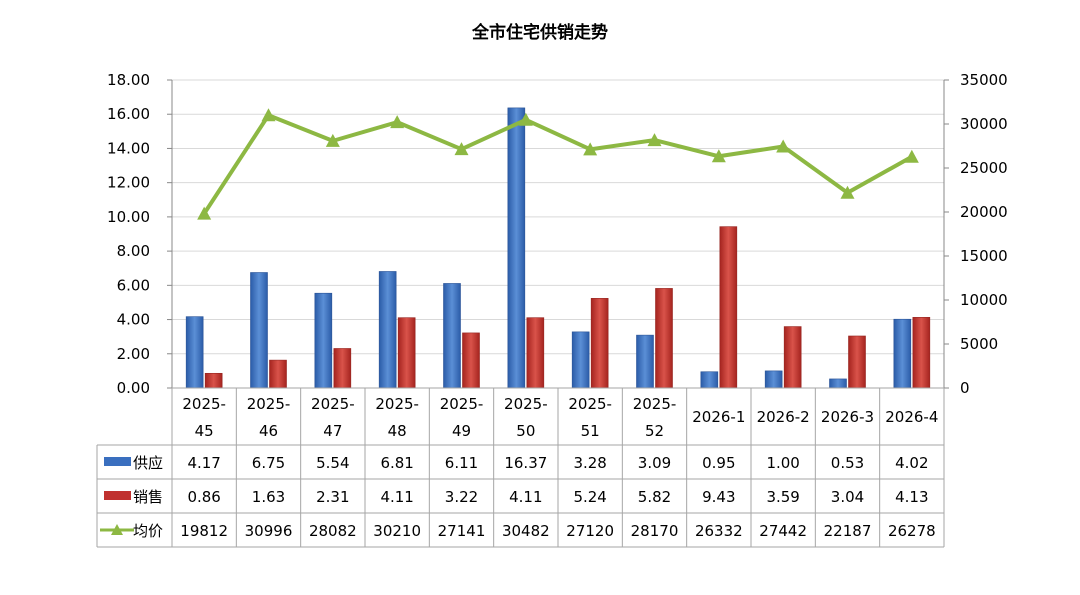 This screenshot has height=595, width=1080. I want to click on table-cell: 5.24, so click(589, 497).